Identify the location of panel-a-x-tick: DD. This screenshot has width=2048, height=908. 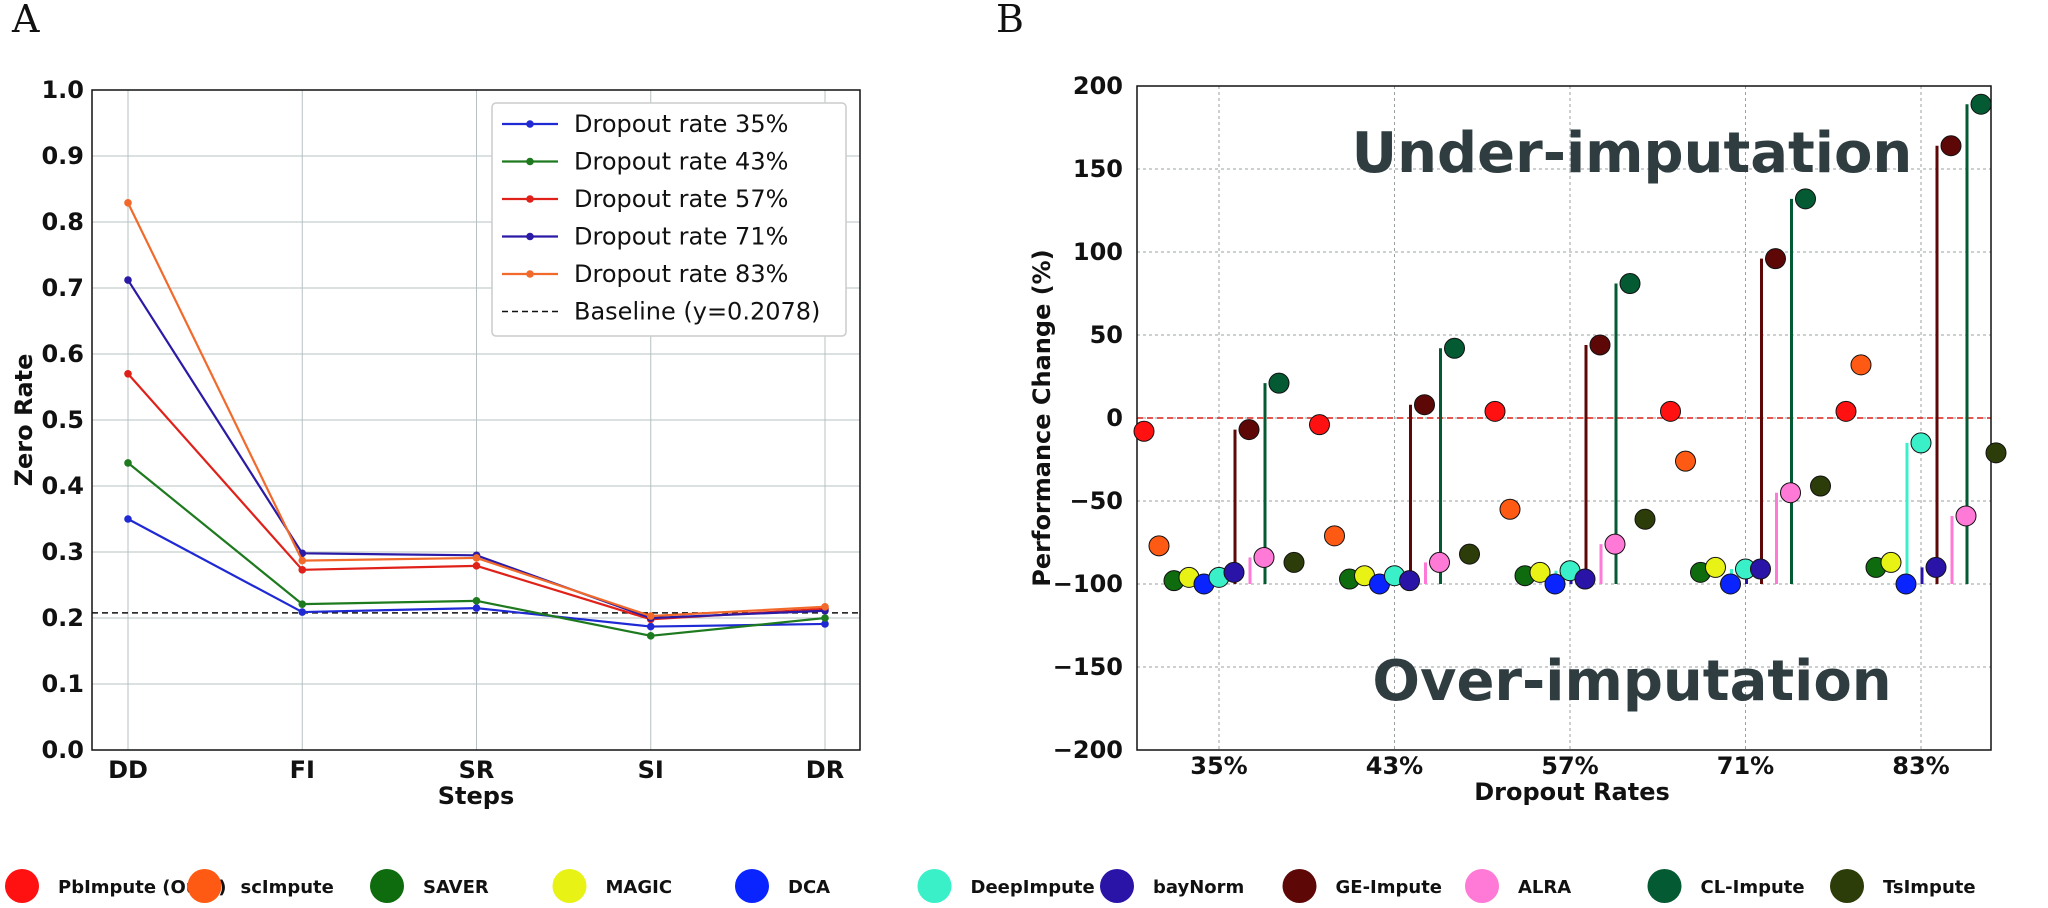
(128, 770).